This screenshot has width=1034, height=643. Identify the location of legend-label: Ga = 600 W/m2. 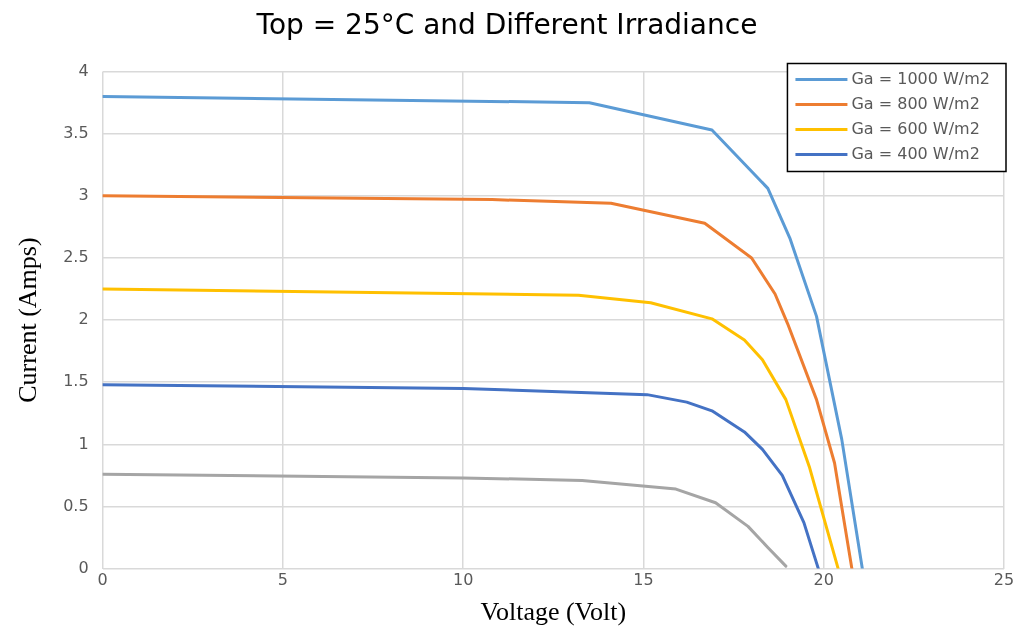
(915, 128).